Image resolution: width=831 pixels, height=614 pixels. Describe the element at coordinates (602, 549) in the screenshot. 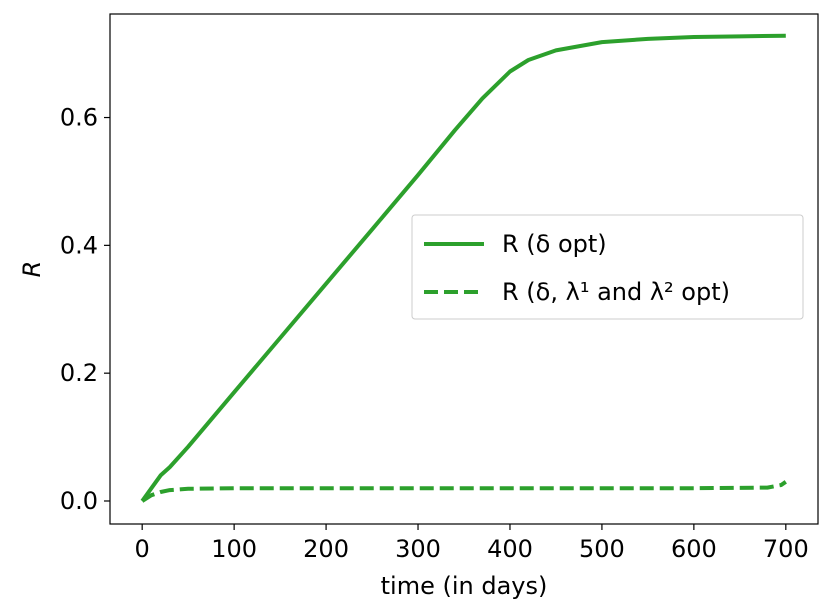

I see `x-tick-label: 500` at that location.